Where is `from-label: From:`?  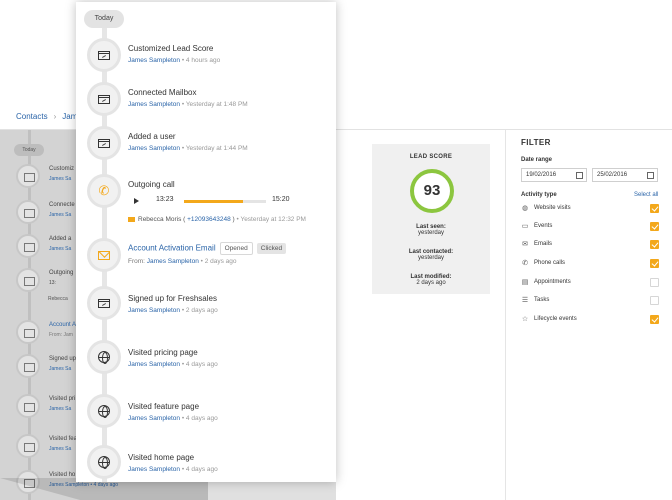
from-label: From: is located at coordinates (136, 261).